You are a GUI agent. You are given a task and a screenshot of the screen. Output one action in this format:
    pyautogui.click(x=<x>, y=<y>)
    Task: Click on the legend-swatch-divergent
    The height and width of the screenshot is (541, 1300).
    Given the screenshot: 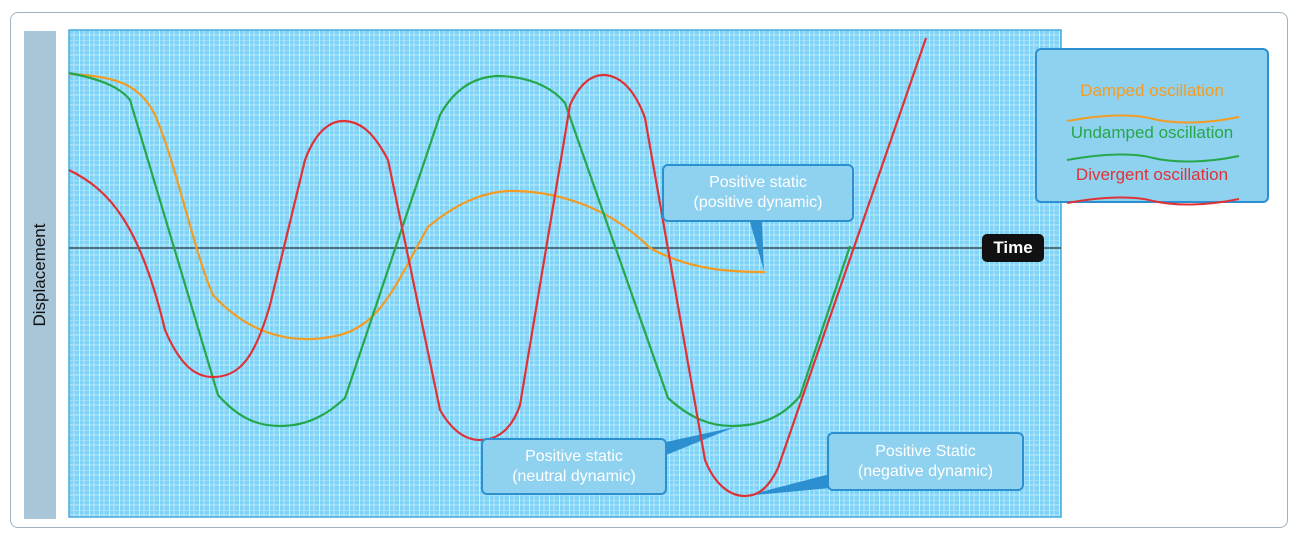 What is the action you would take?
    pyautogui.click(x=1153, y=201)
    